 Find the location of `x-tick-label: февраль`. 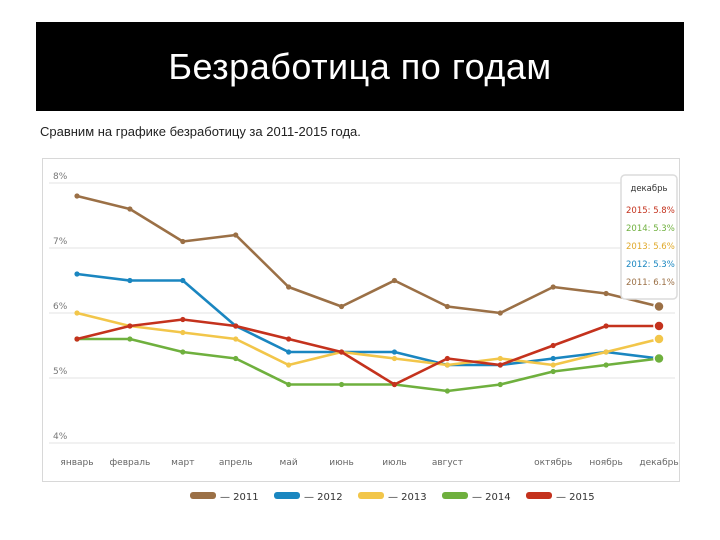

x-tick-label: февраль is located at coordinates (129, 463).